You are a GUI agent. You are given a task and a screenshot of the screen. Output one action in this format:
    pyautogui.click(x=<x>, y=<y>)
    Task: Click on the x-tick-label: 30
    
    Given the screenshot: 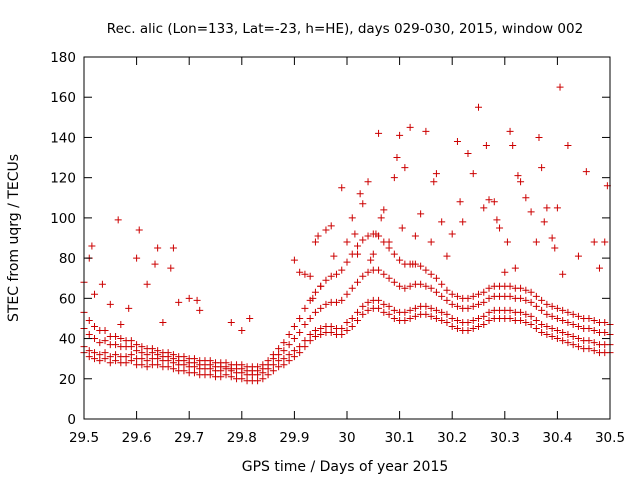 What is the action you would take?
    pyautogui.click(x=346, y=438)
    